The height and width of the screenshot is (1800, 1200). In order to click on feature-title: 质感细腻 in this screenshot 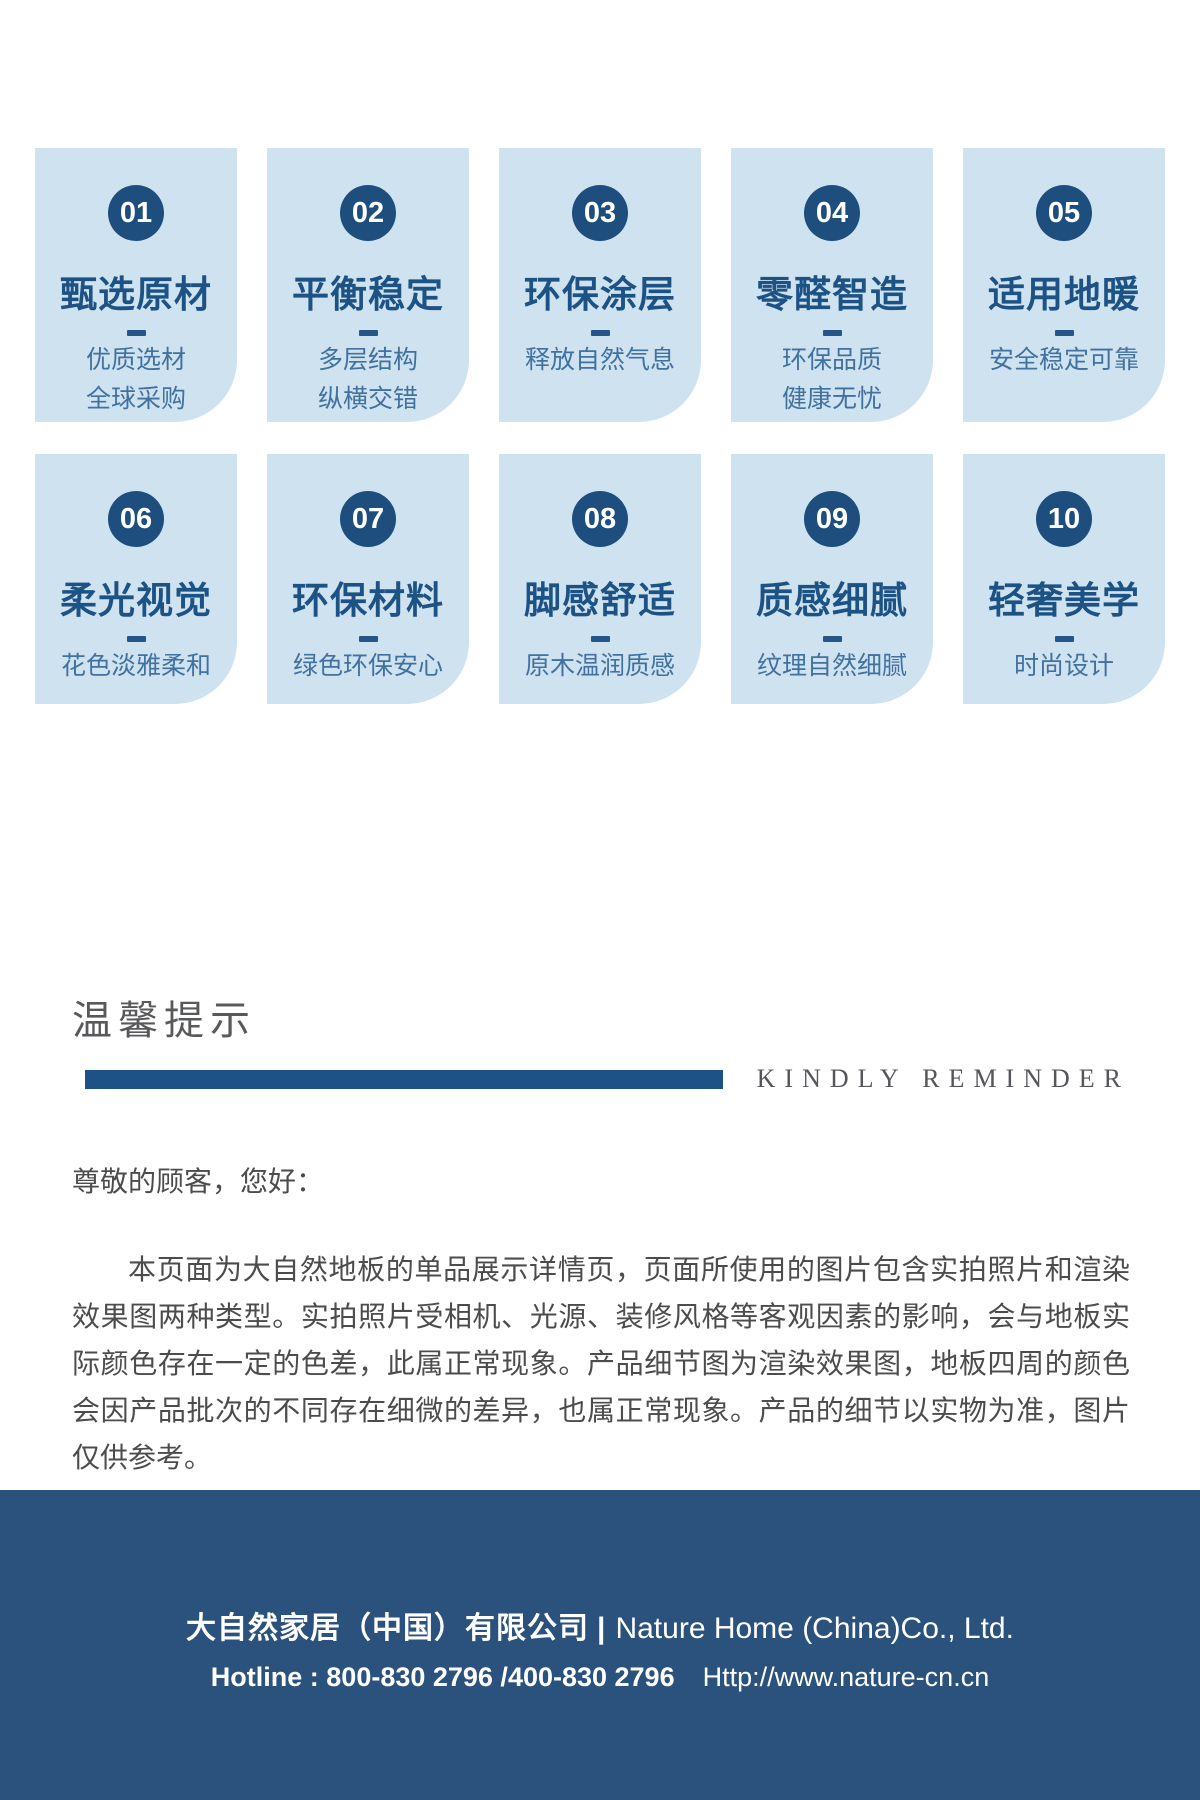, I will do `click(832, 600)`.